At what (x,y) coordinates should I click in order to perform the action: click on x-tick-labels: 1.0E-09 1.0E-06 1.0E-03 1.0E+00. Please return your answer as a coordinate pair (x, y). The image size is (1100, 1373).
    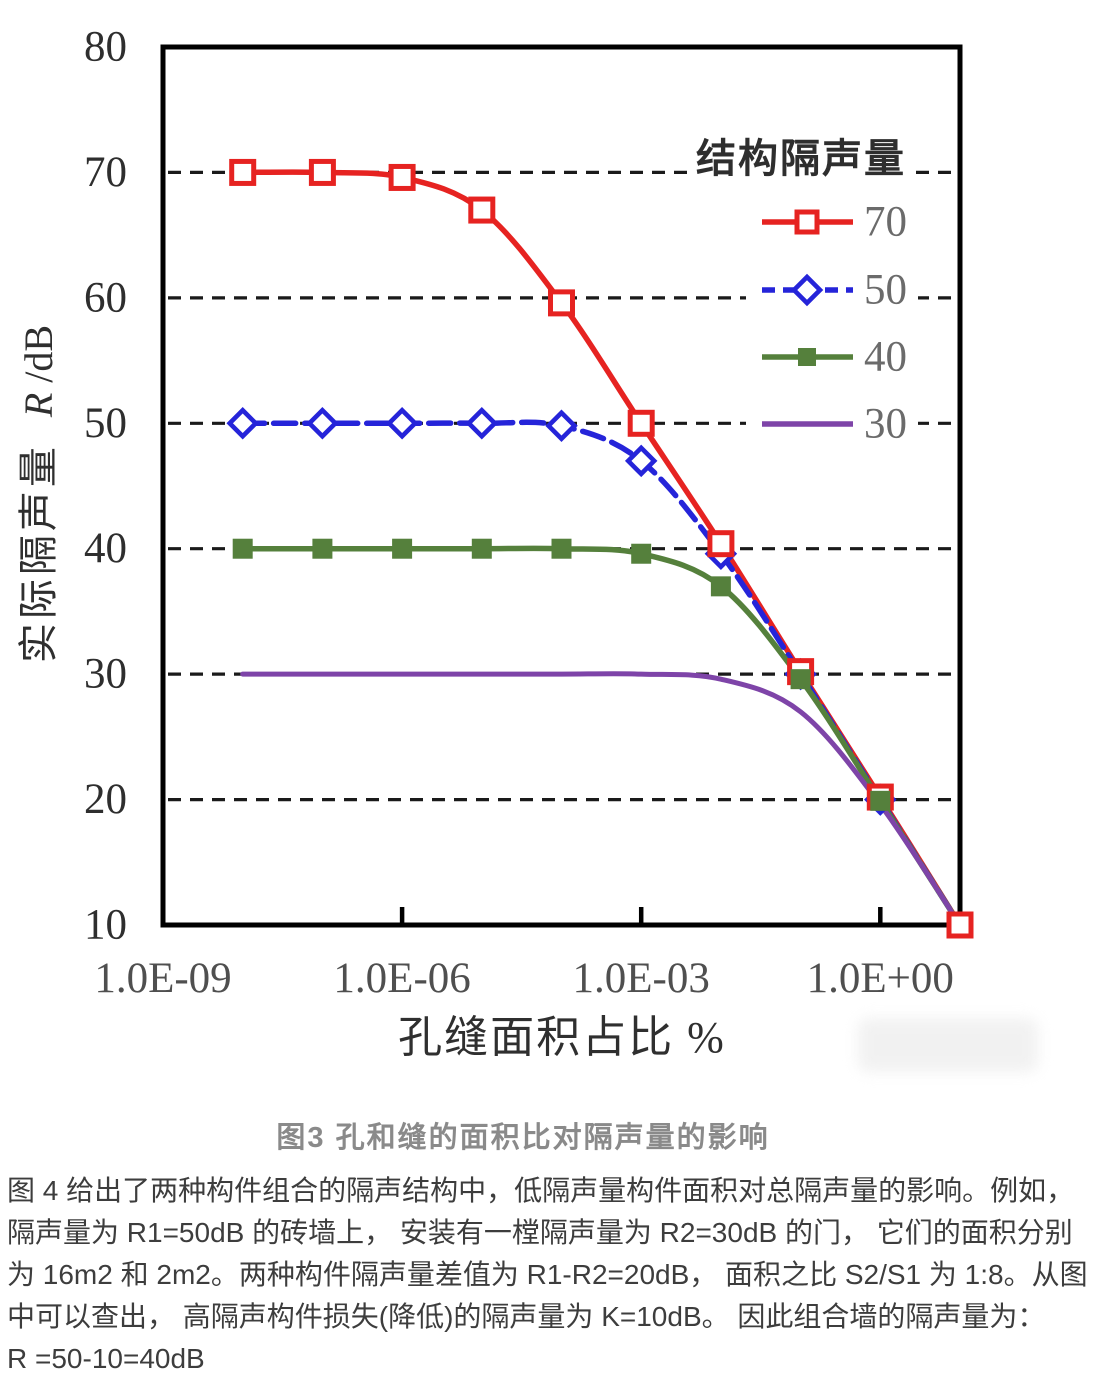
    Looking at the image, I should click on (524, 978).